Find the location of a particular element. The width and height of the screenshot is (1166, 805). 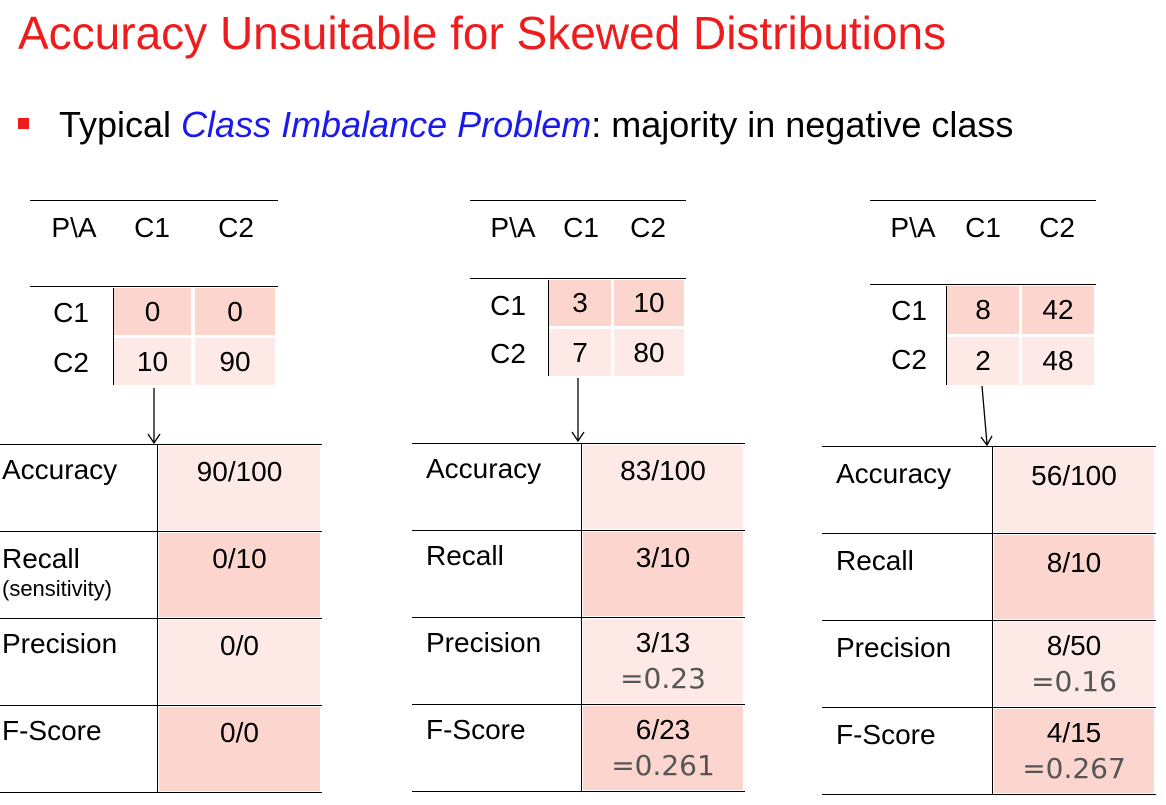

matrix-cell: 2 is located at coordinates (983, 361).